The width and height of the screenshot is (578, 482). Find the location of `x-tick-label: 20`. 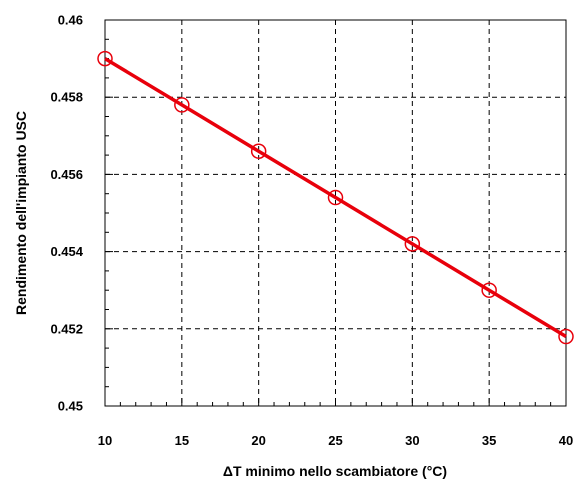

x-tick-label: 20 is located at coordinates (258, 440).